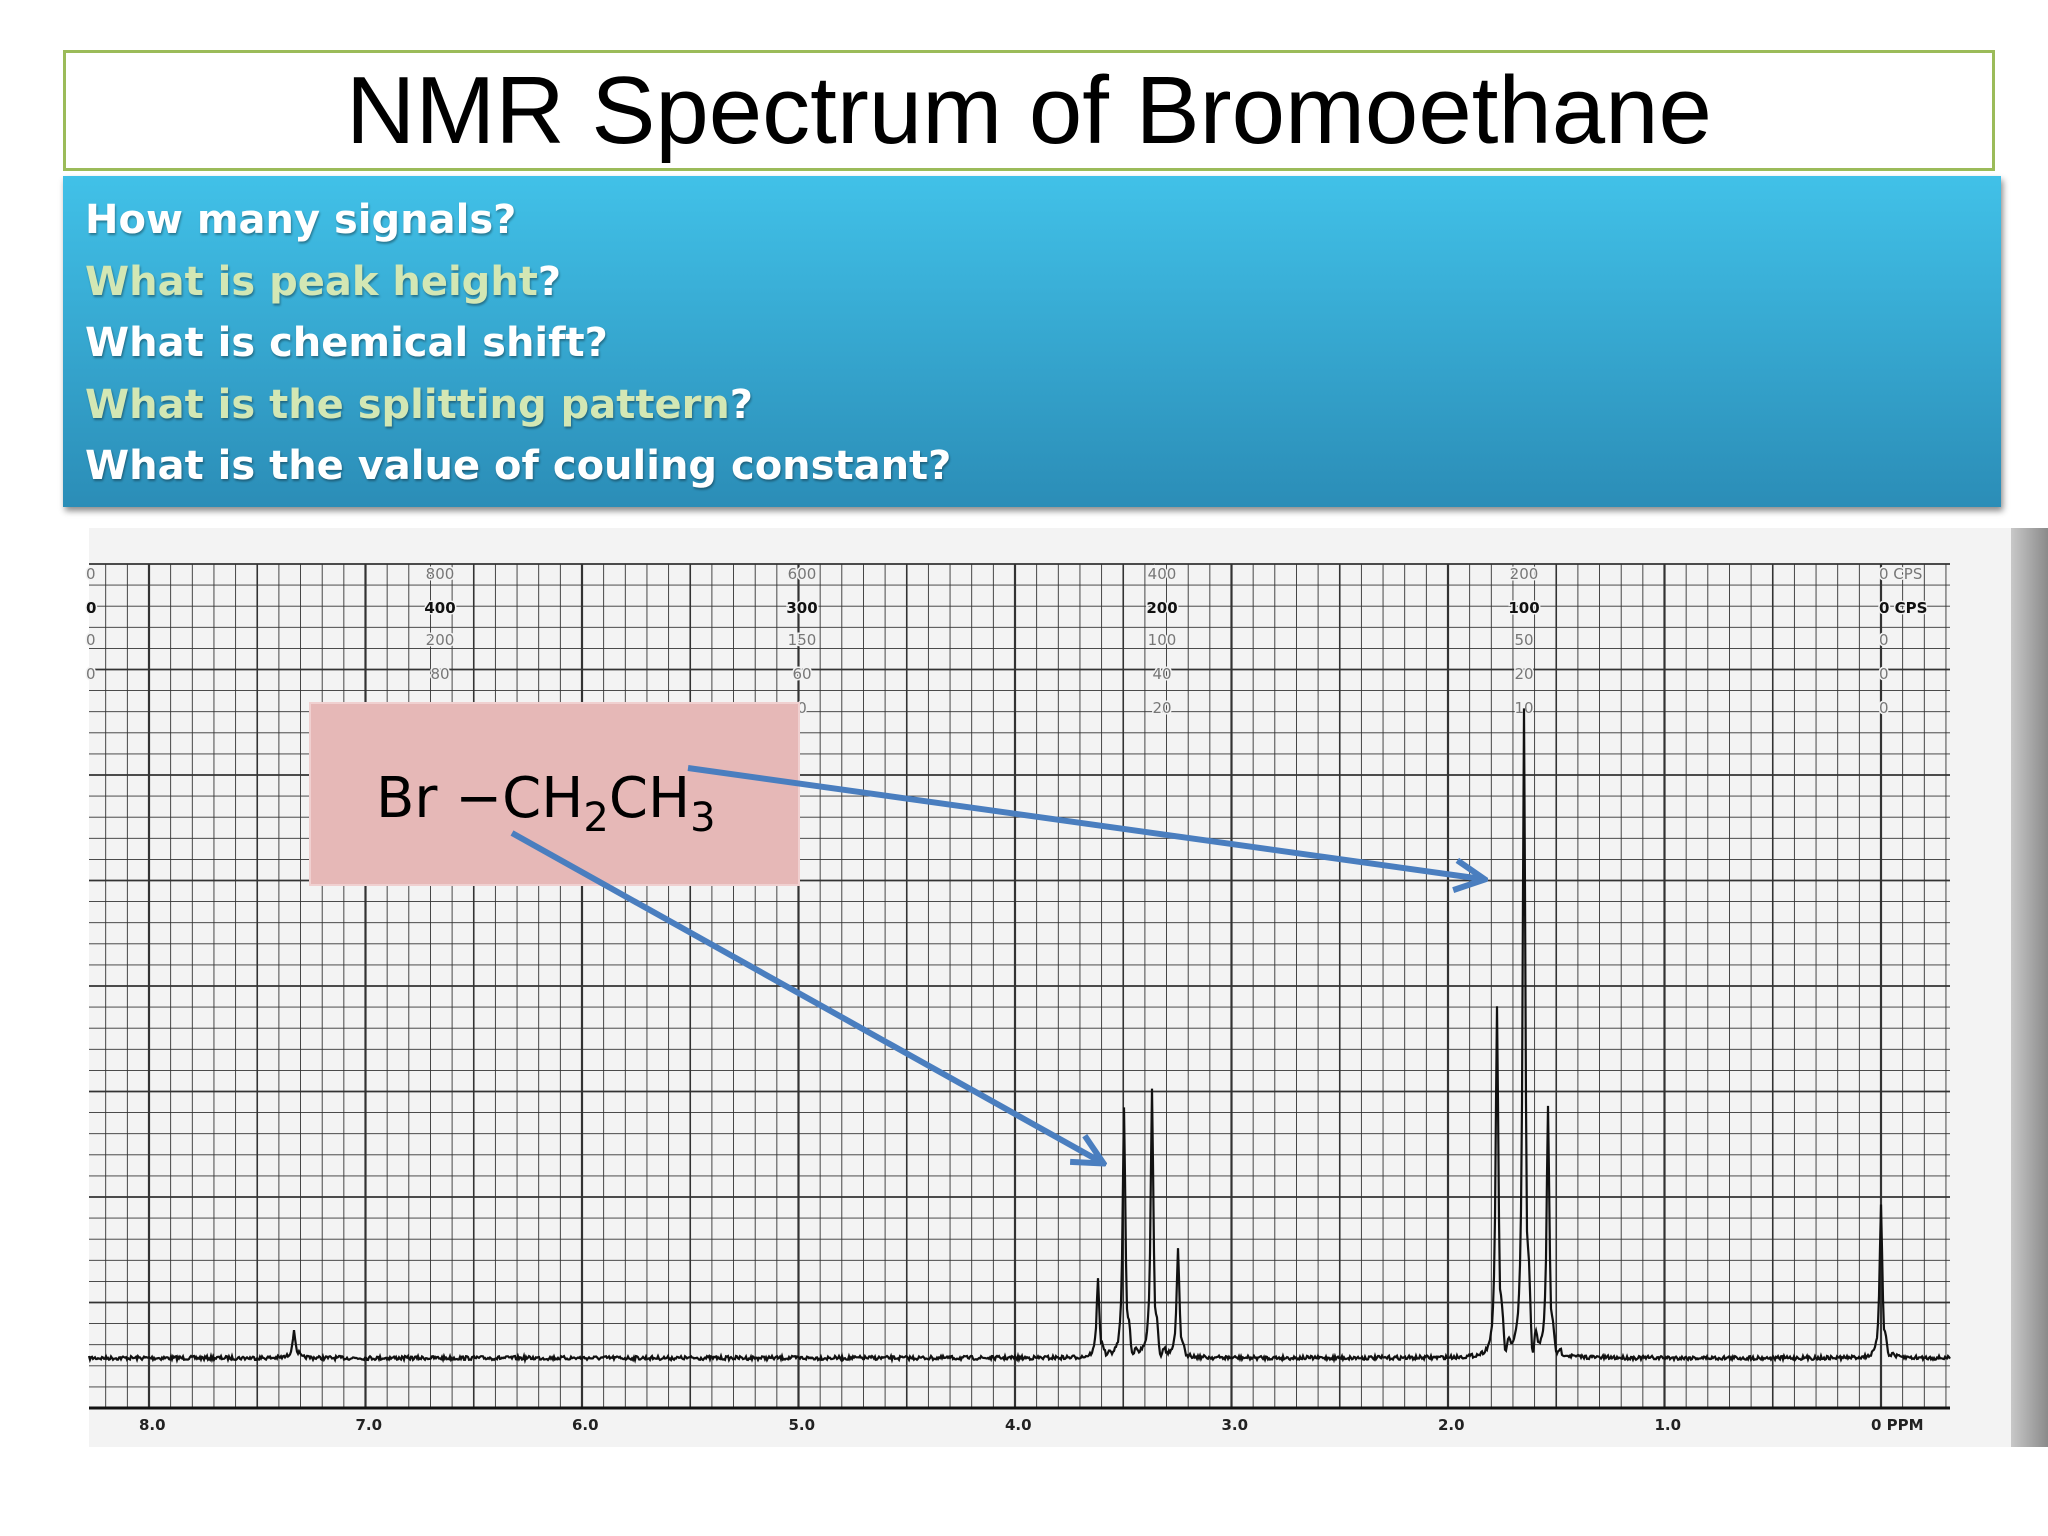  I want to click on cps-label: 800, so click(440, 574).